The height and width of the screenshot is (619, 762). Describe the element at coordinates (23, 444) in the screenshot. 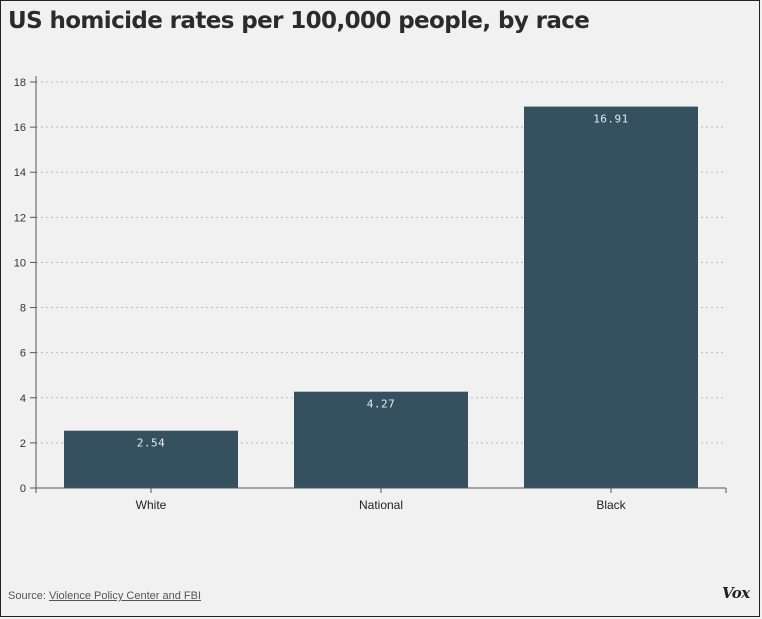

I see `y-tick-label: 2` at that location.